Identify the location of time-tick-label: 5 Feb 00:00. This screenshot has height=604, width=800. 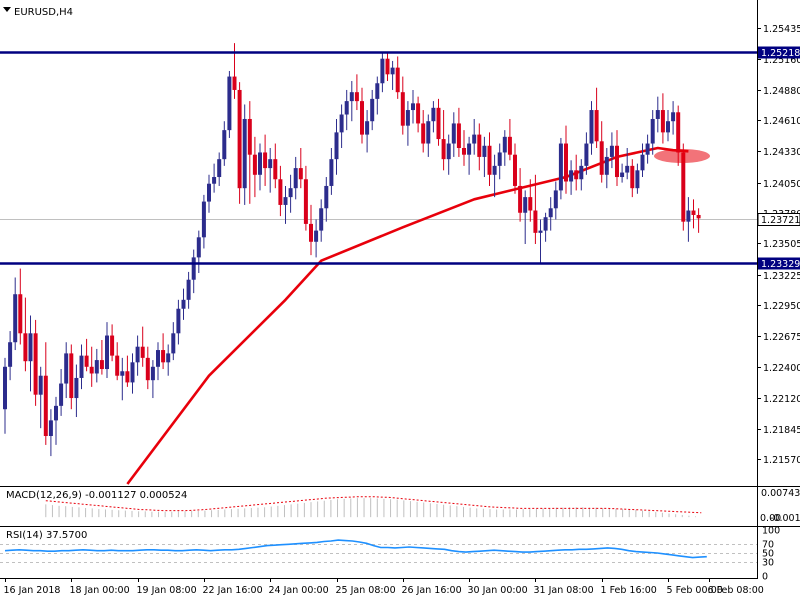
(695, 590).